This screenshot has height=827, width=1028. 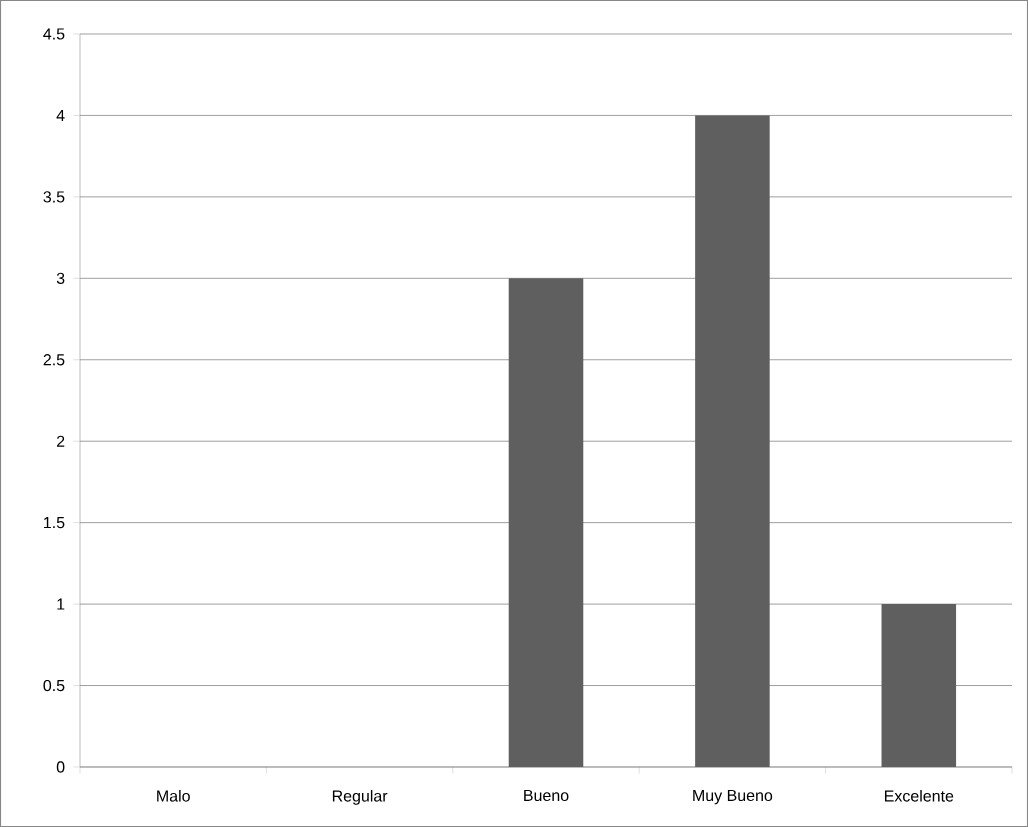 What do you see at coordinates (60, 115) in the screenshot?
I see `y-tick-label: 4` at bounding box center [60, 115].